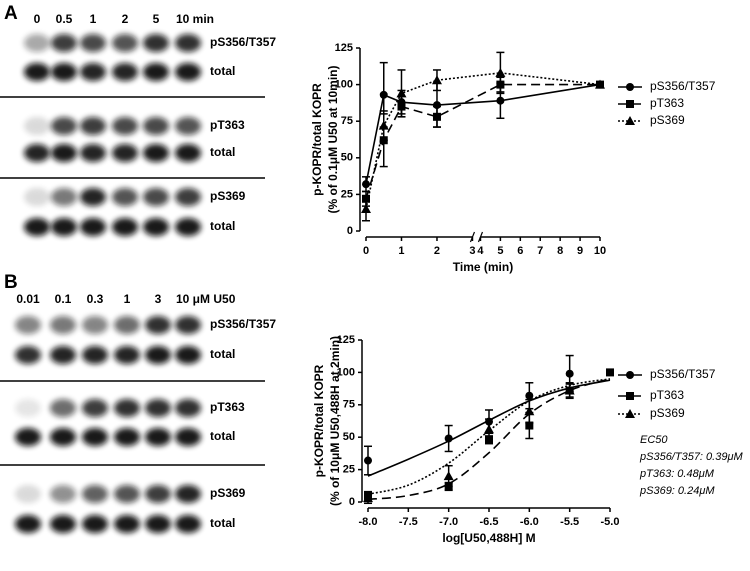 The width and height of the screenshot is (750, 571). Describe the element at coordinates (366, 251) in the screenshot. I see `x-tick-label: 0` at that location.